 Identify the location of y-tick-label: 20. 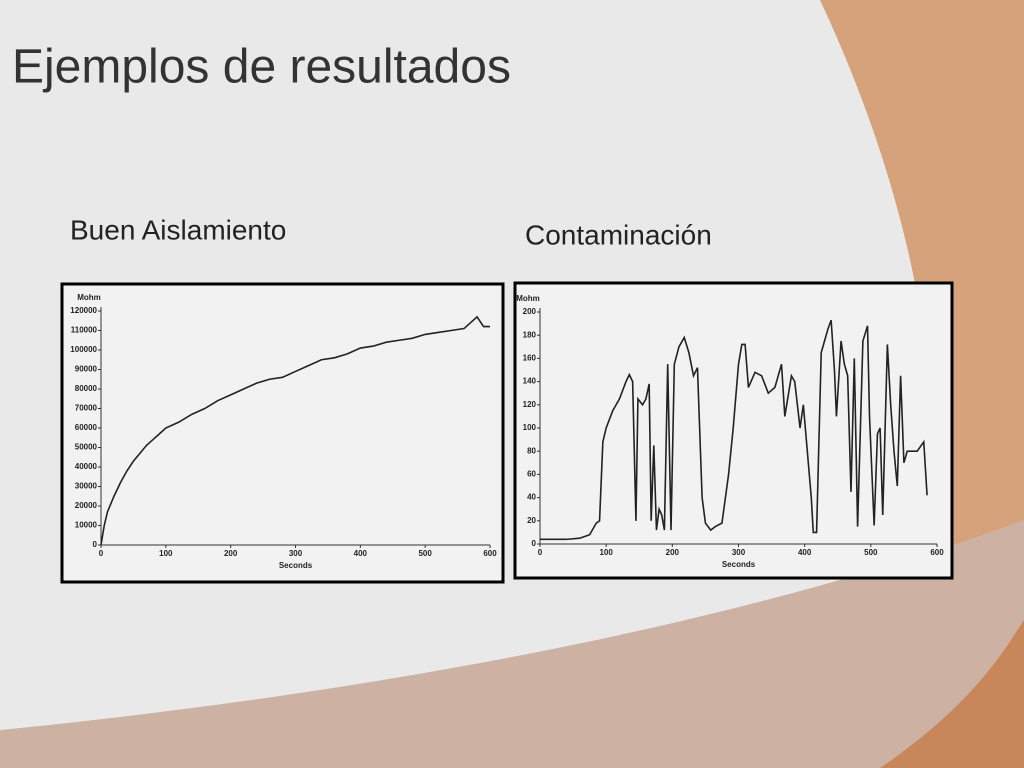
(531, 520).